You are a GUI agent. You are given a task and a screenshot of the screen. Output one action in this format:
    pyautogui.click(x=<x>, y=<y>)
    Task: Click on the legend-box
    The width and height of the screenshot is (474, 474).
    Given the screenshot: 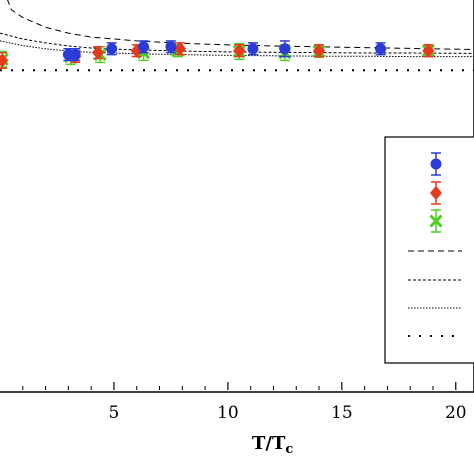 What is the action you would take?
    pyautogui.click(x=429, y=250)
    